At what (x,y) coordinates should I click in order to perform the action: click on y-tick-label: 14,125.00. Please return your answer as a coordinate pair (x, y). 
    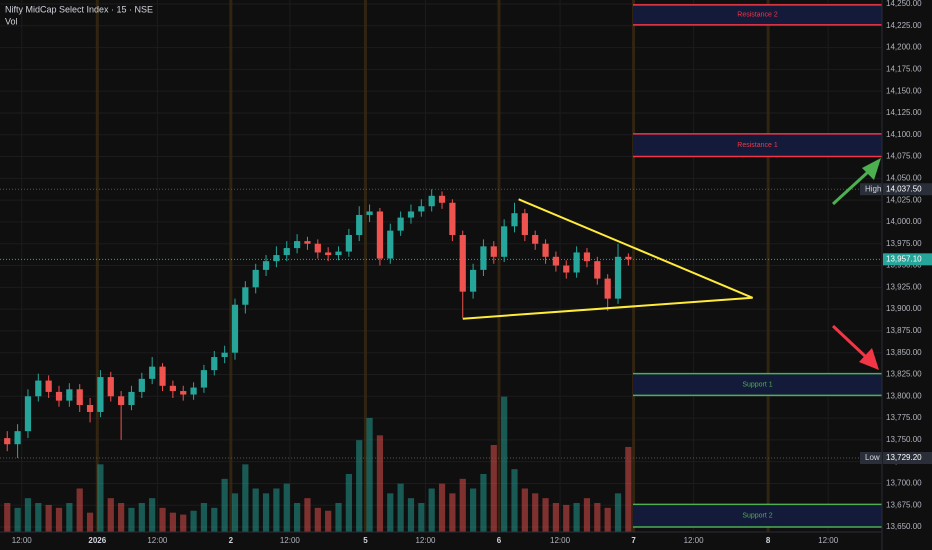
    Looking at the image, I should click on (904, 112).